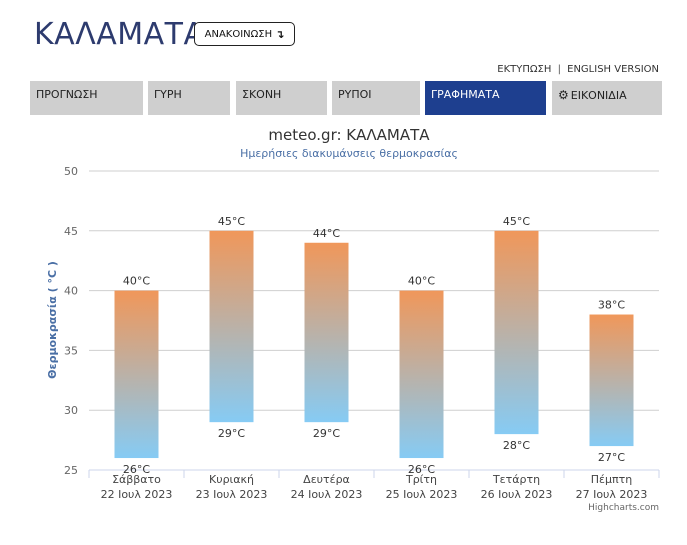 The height and width of the screenshot is (545, 687). What do you see at coordinates (52, 320) in the screenshot?
I see `y-axis-title: Θερμοκρασία ( °C )` at bounding box center [52, 320].